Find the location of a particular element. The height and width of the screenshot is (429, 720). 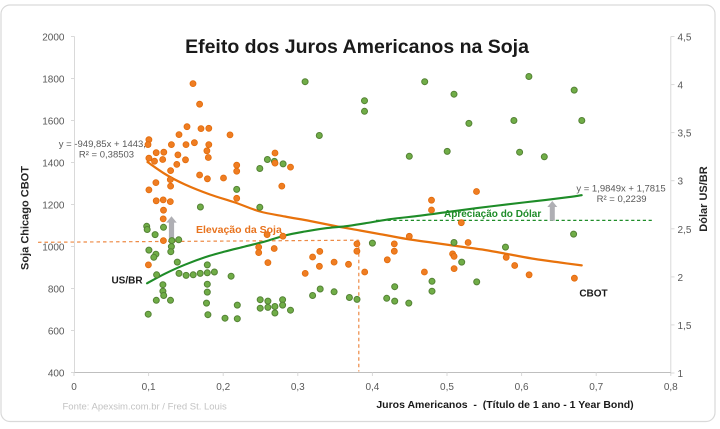

svg-text: 1600 is located at coordinates (53, 122).